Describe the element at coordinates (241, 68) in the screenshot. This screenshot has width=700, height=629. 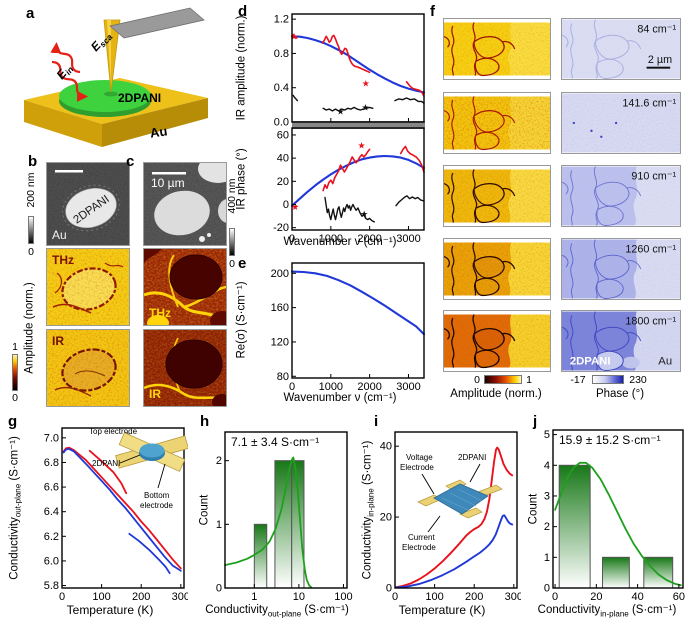
I see `y-axis-label-ir-amplitude: IR amplitude (norm.)` at that location.